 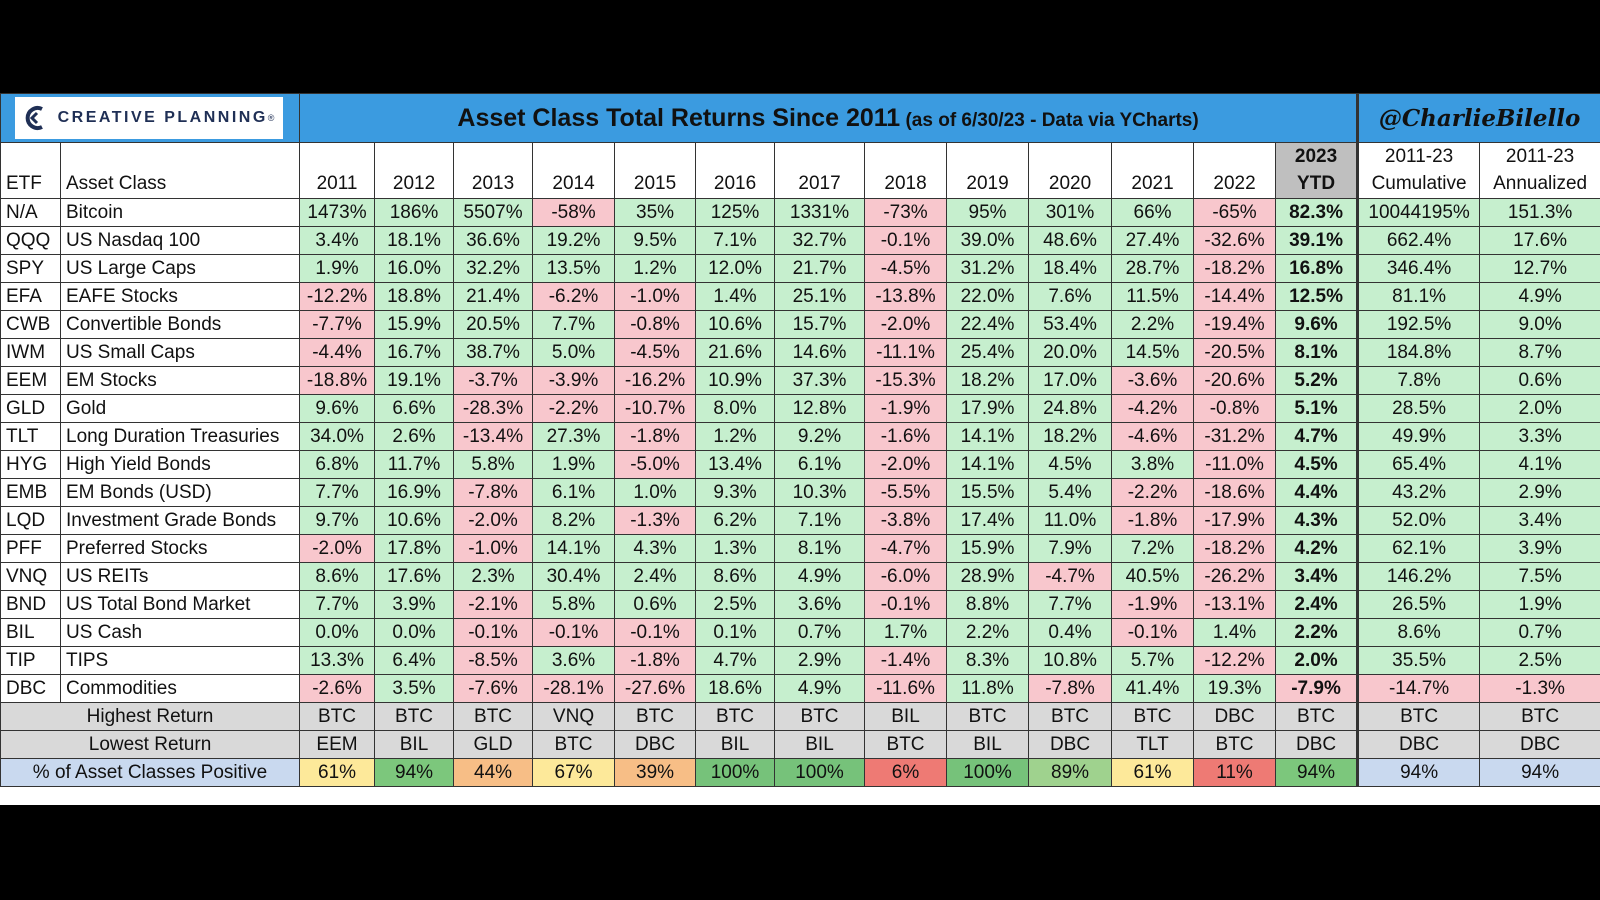 I want to click on return-cell-2011: 9.7%, so click(x=337, y=520).